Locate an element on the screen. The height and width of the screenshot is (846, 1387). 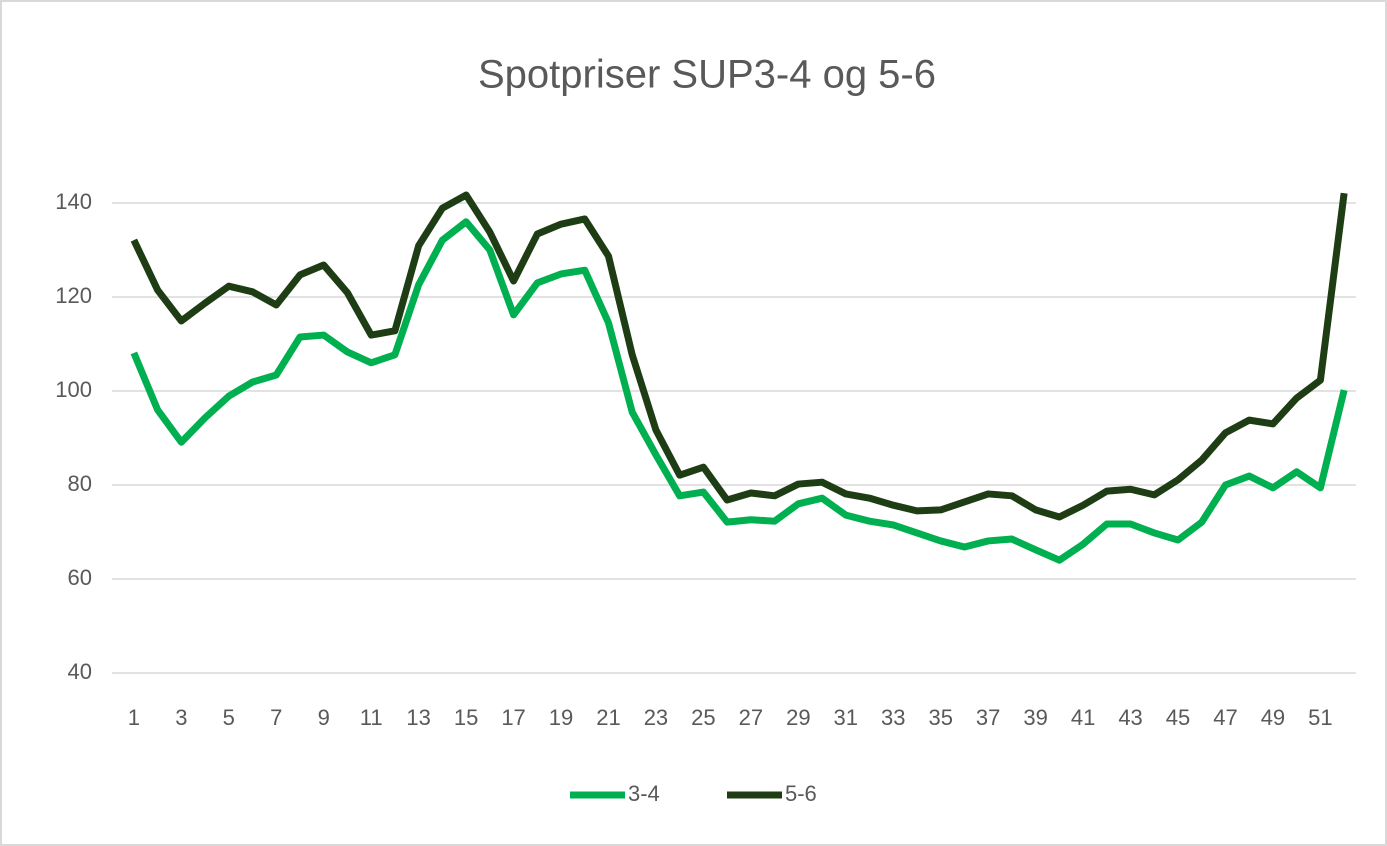
y-tick-label: 60 is located at coordinates (80, 577).